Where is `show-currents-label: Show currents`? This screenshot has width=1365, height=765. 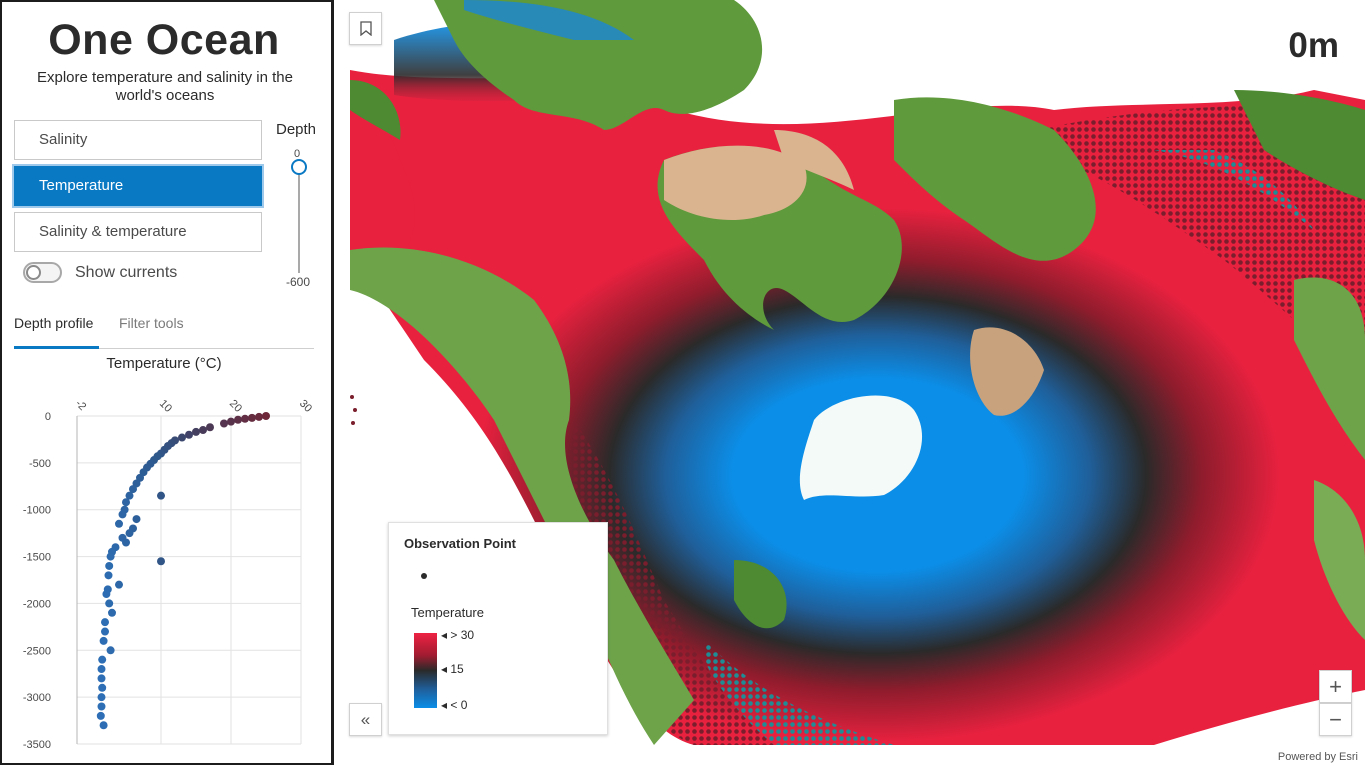
show-currents-label: Show currents is located at coordinates (126, 272).